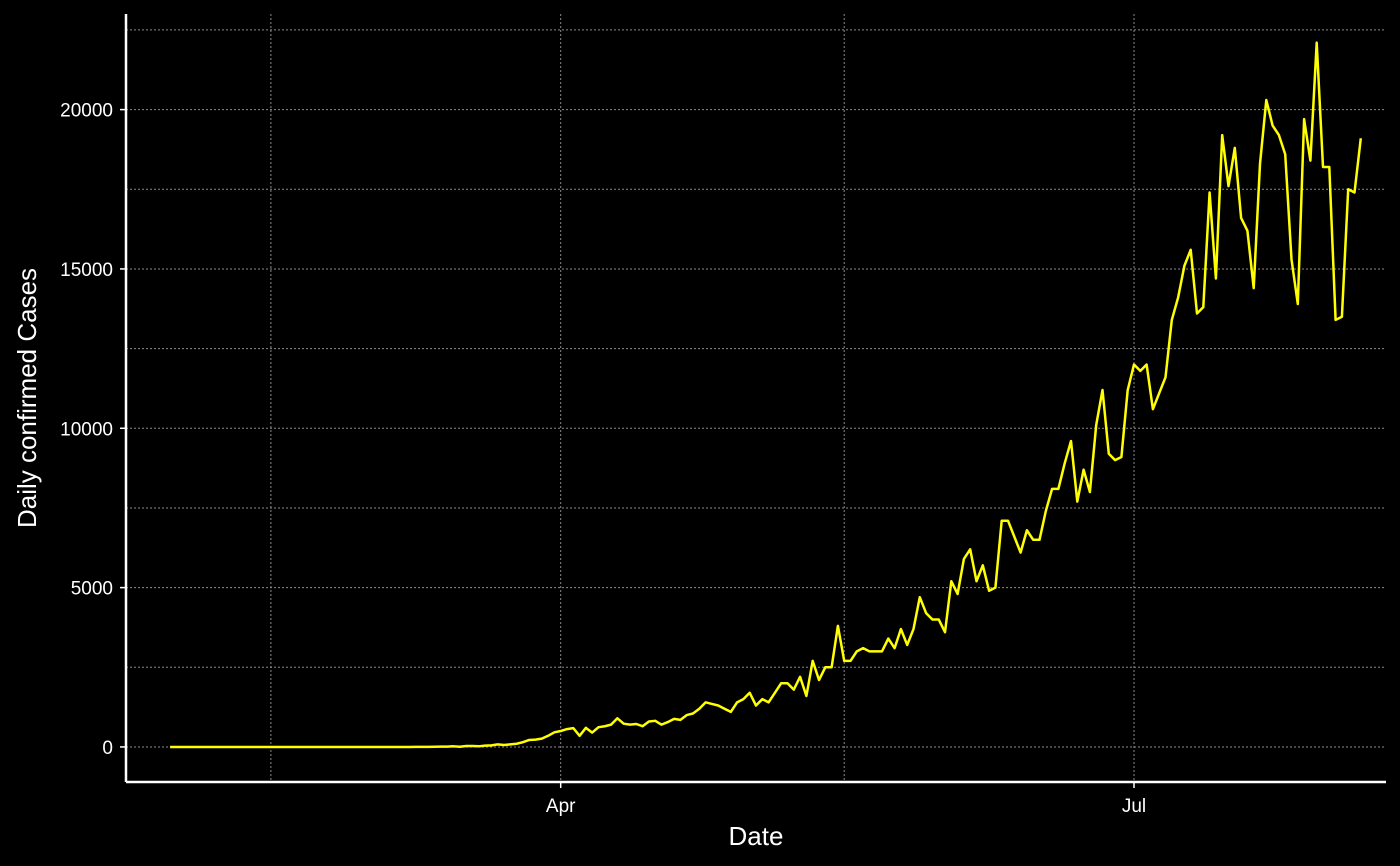 This screenshot has height=866, width=1400. I want to click on y-axis-title: Daily confirmed Cases, so click(27, 398).